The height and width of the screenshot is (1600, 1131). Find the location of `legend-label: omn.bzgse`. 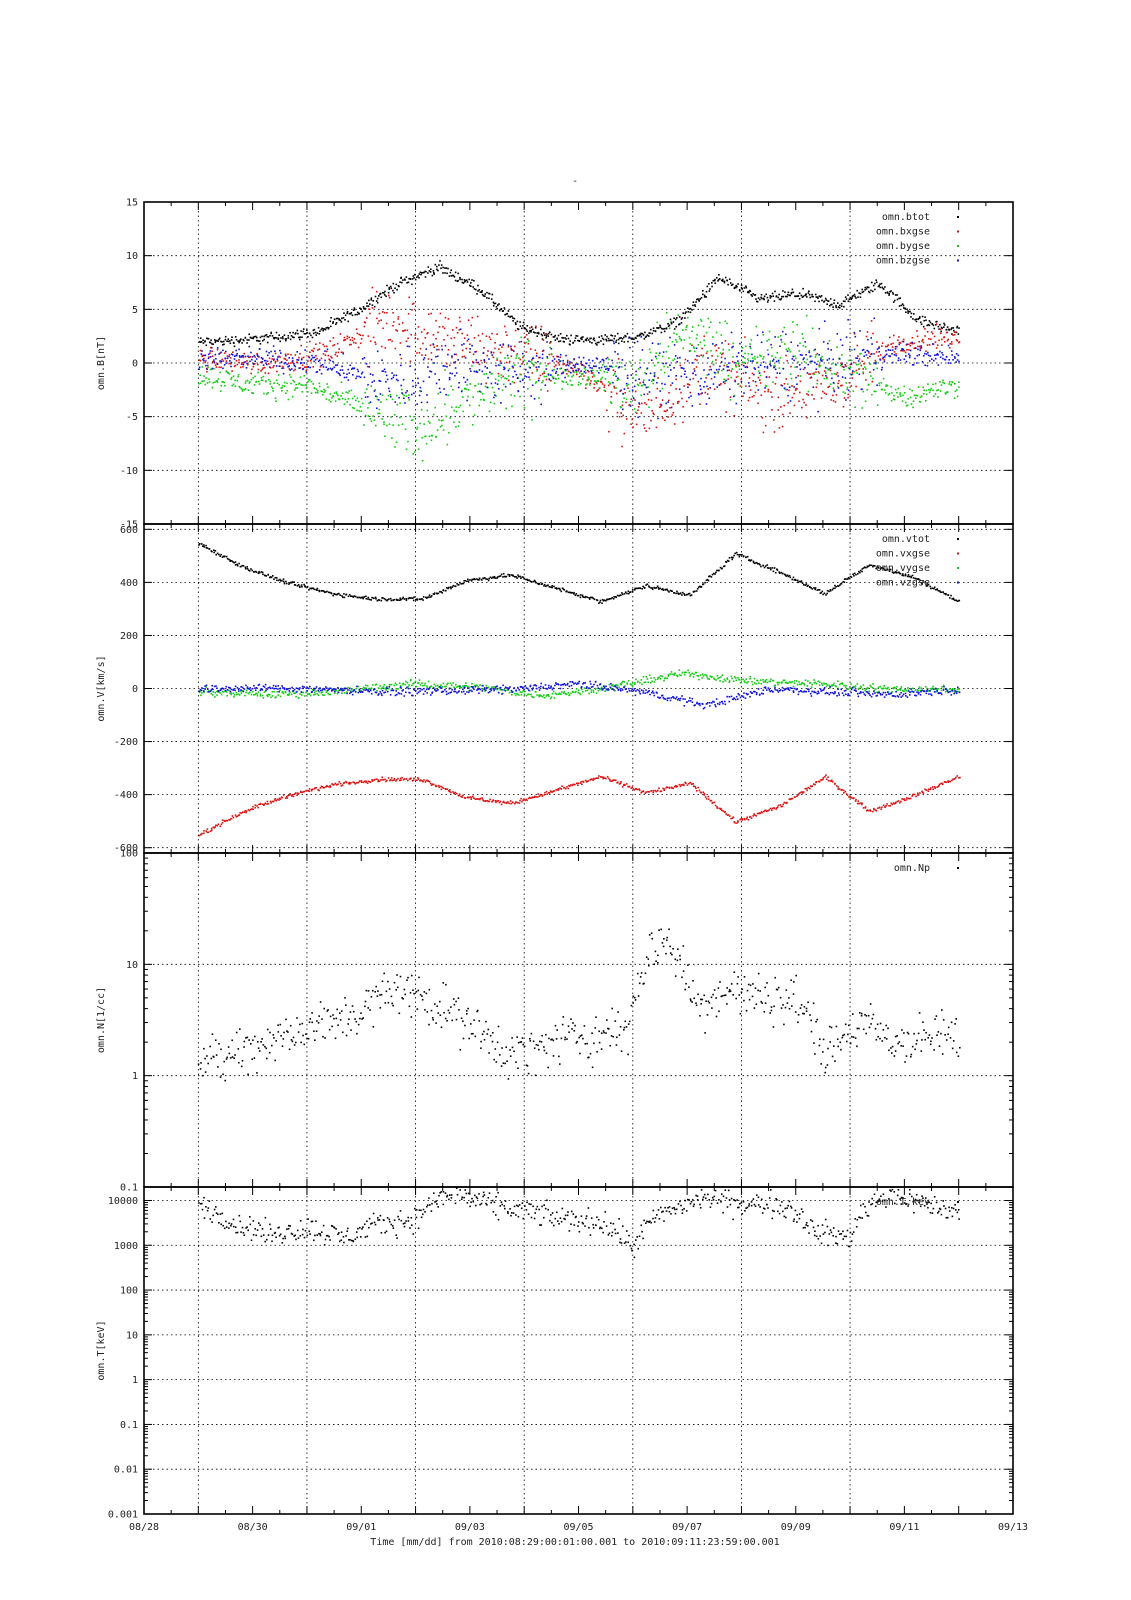

legend-label: omn.bzgse is located at coordinates (903, 261).